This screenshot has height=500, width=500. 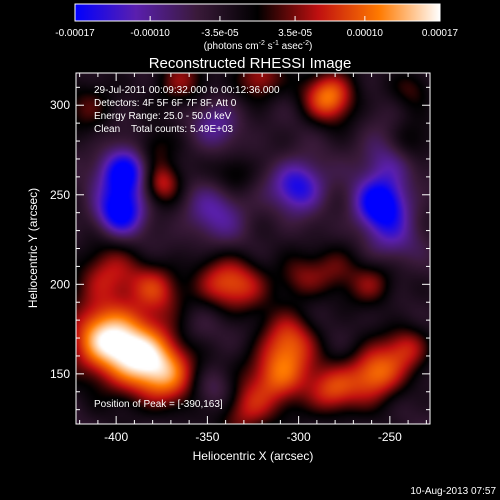 What do you see at coordinates (165, 103) in the screenshot?
I see `annotation-detectors: Detectors: 4F 5F 6F 7F 8F, Att 0` at bounding box center [165, 103].